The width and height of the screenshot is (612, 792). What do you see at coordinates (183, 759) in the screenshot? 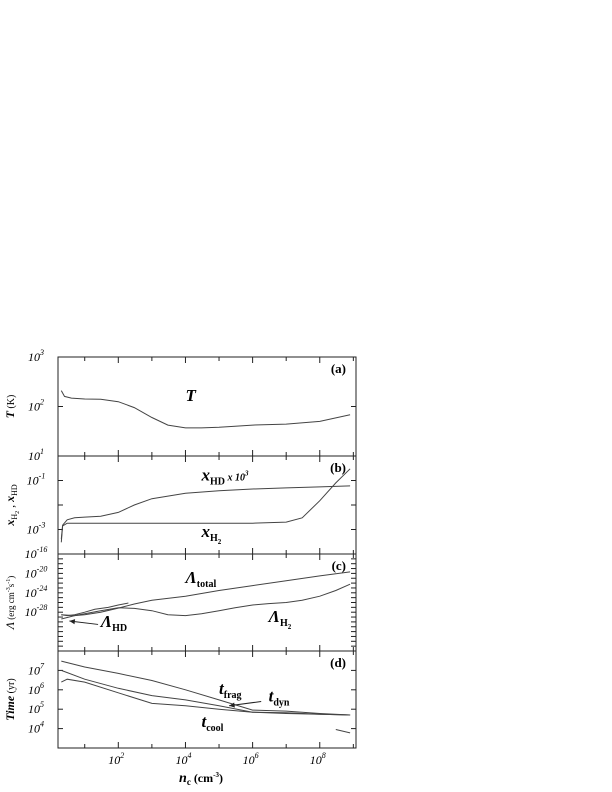
I see `x-tick-label: 10⁴` at bounding box center [183, 759].